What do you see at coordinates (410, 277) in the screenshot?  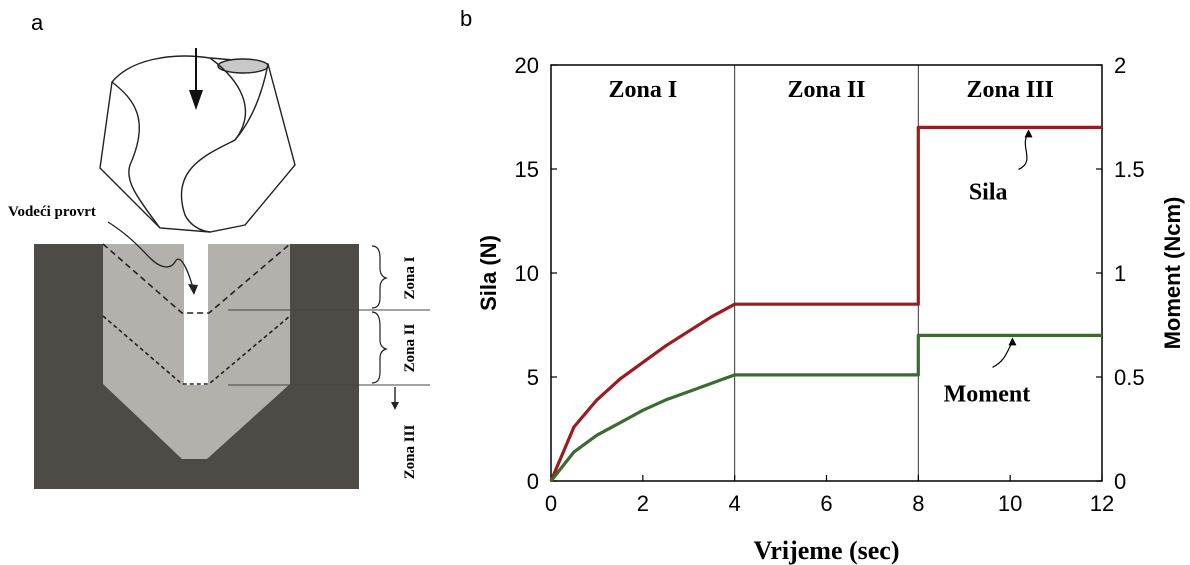 I see `zone-i-label: Zona I` at bounding box center [410, 277].